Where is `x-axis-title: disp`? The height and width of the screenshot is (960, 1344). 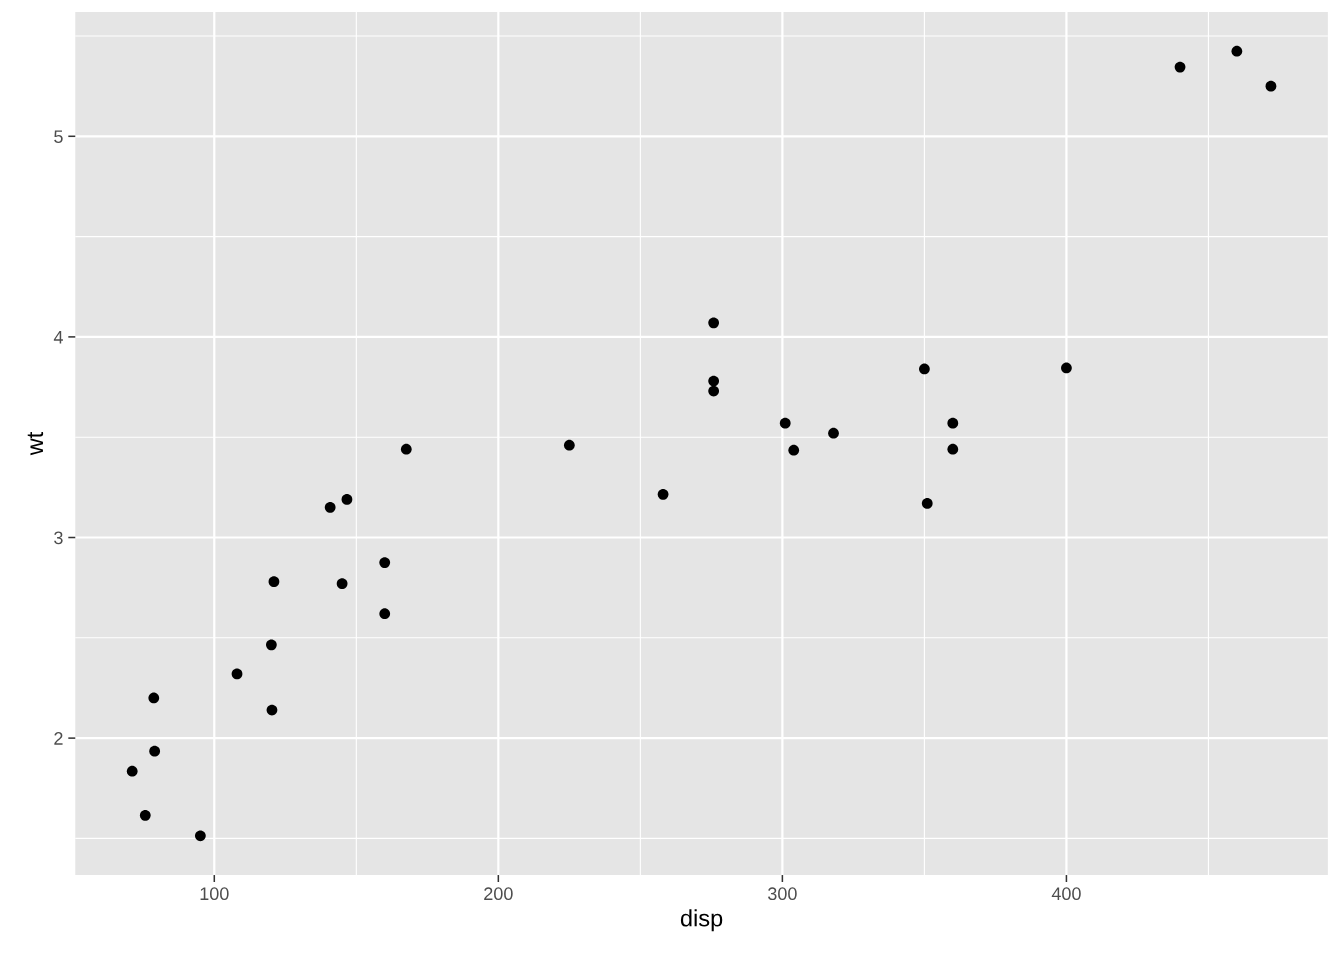
x-axis-title: disp is located at coordinates (701, 920).